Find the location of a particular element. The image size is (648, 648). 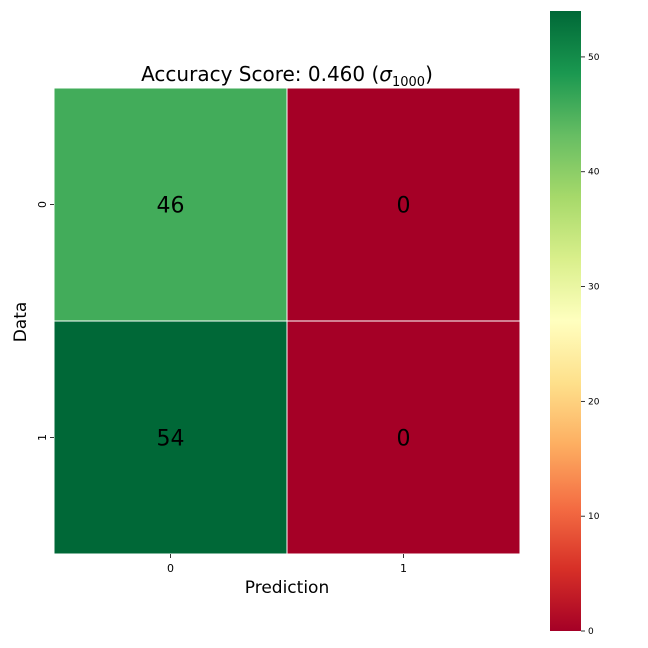

colorbar-tick-label-0: 0 is located at coordinates (591, 632).